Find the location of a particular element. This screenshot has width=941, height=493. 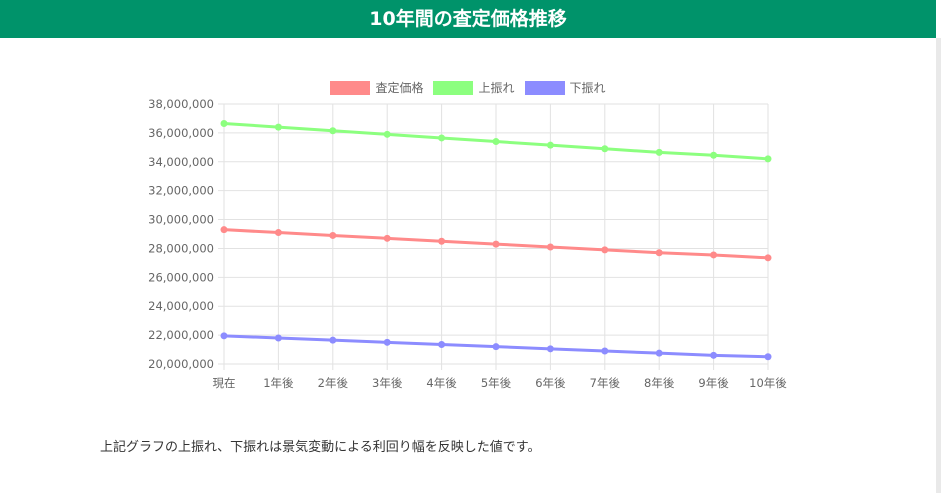

legend-item: 上振れ is located at coordinates (474, 87).